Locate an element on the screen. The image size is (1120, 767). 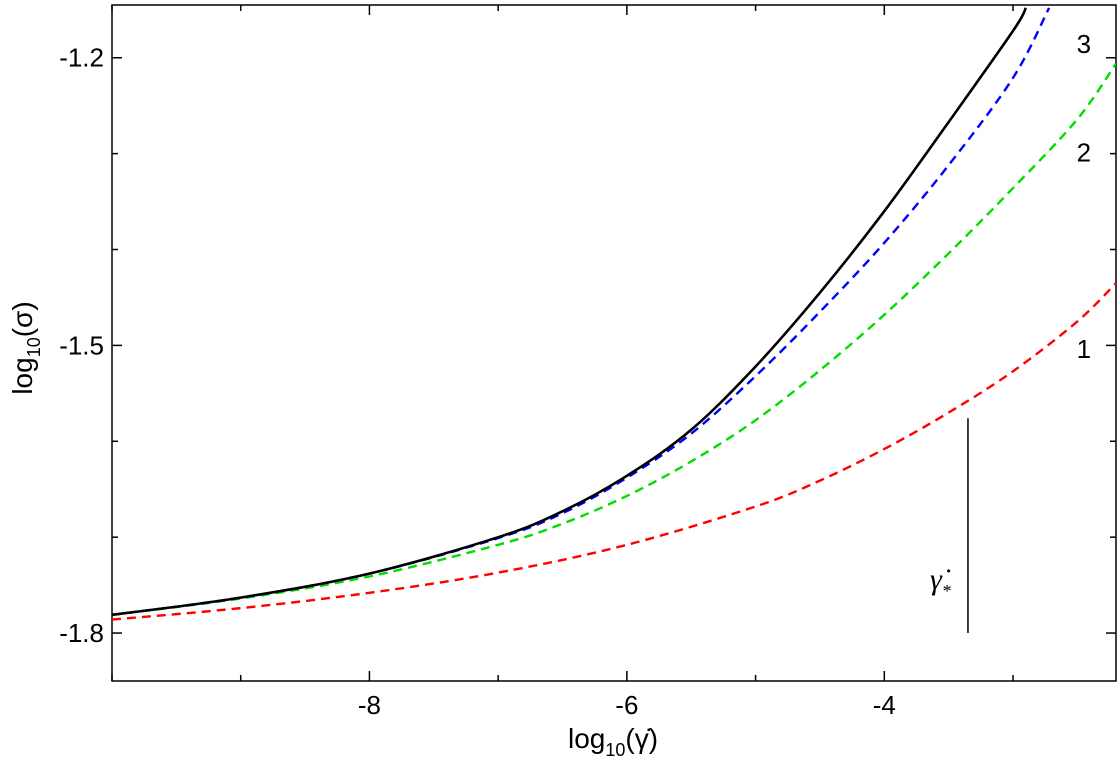
y-axis-label: log10(σ) is located at coordinates (25, 347).